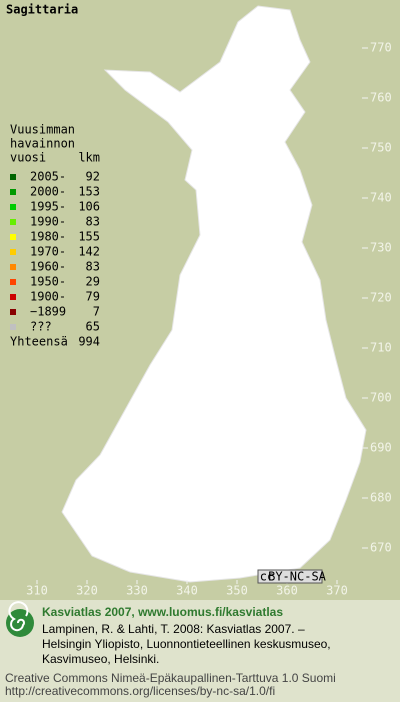 Image resolution: width=400 pixels, height=702 pixels. I want to click on logo-spiral, so click(18, 616).